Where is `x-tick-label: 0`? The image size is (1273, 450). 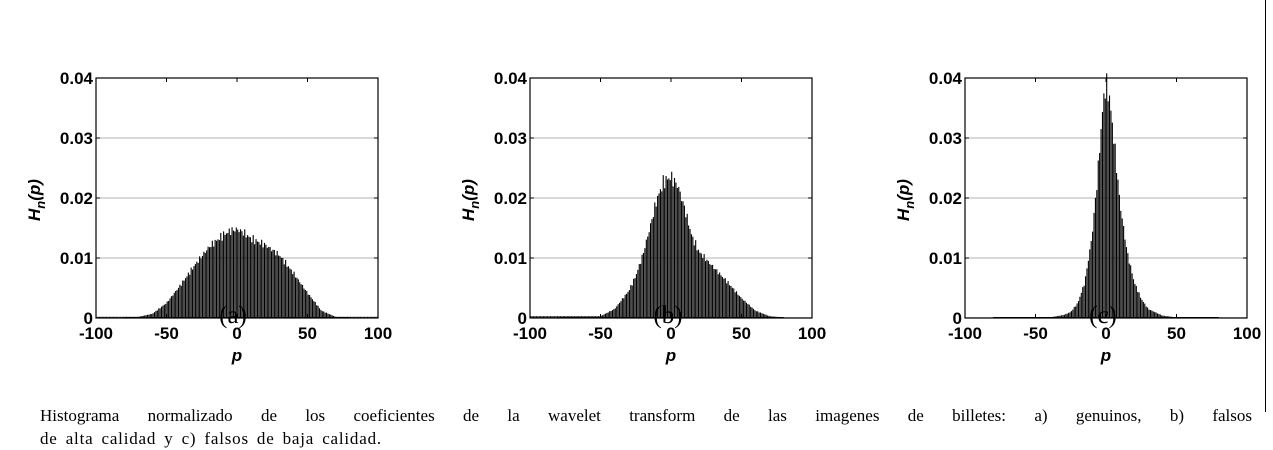
x-tick-label: 0 is located at coordinates (236, 333).